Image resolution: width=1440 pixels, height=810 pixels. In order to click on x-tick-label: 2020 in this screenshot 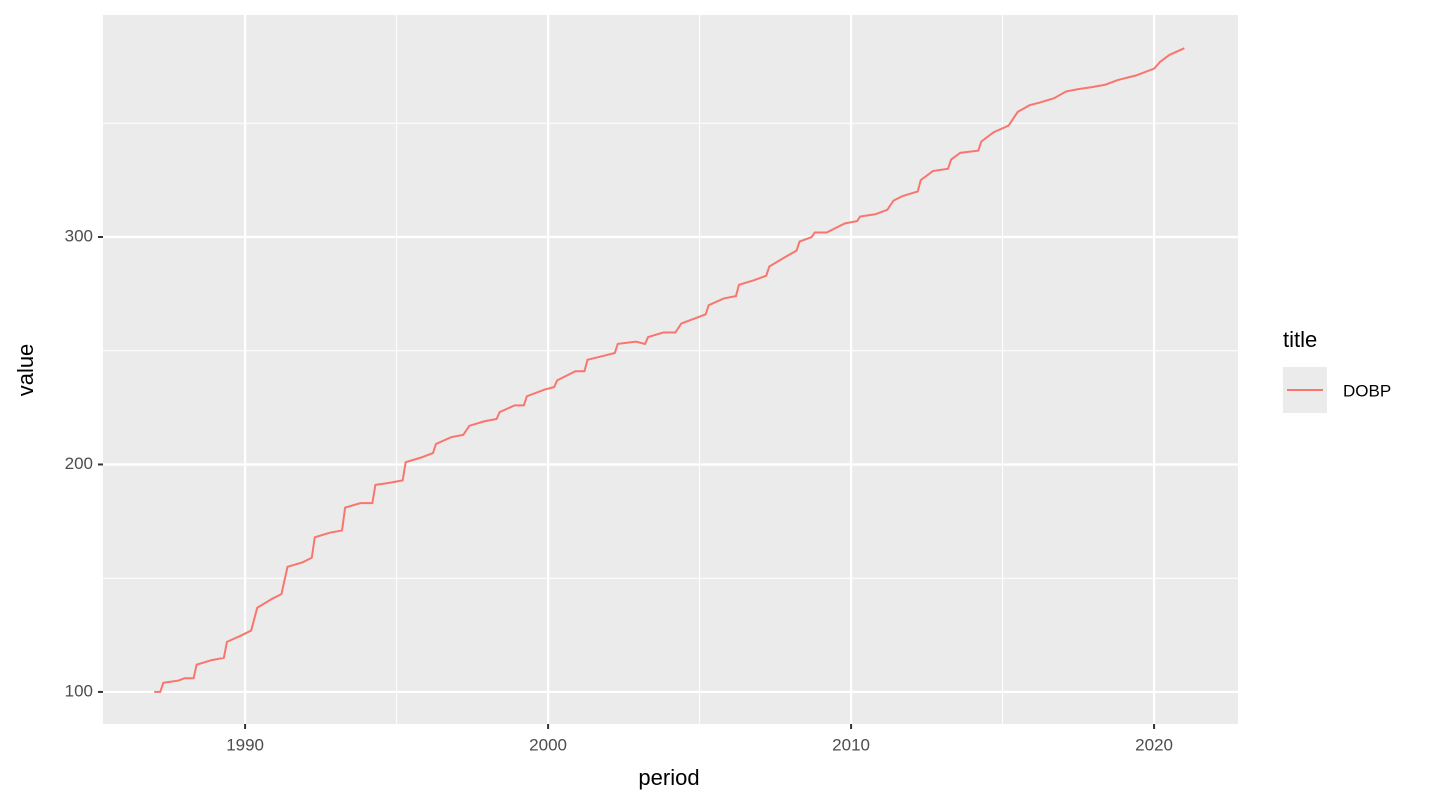, I will do `click(1154, 744)`.